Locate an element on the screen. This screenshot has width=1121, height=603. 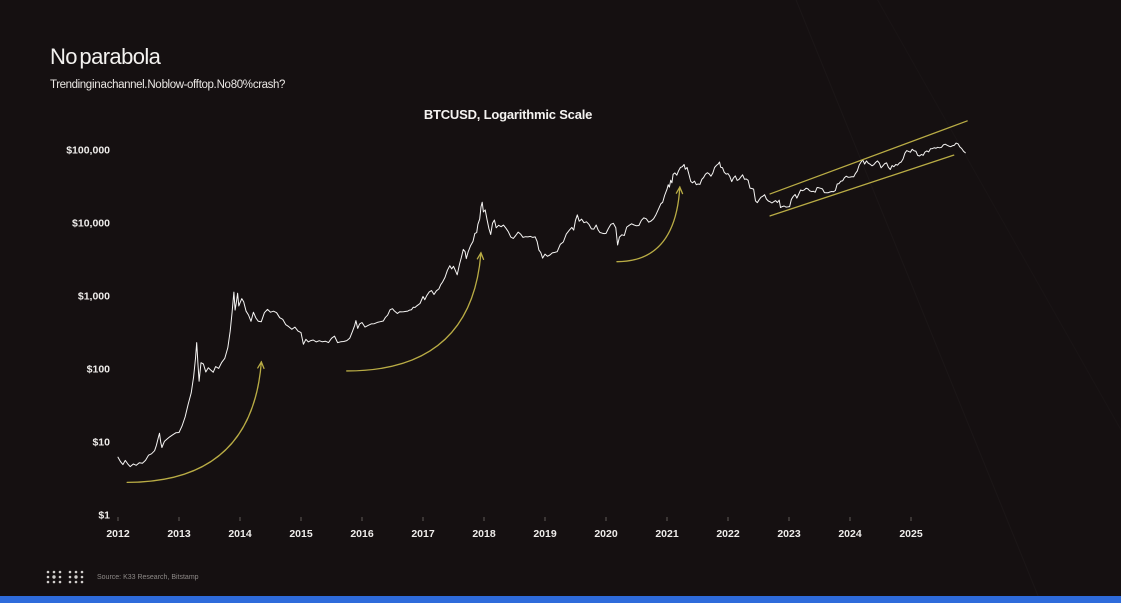
x-axis-label: 2023 is located at coordinates (789, 534).